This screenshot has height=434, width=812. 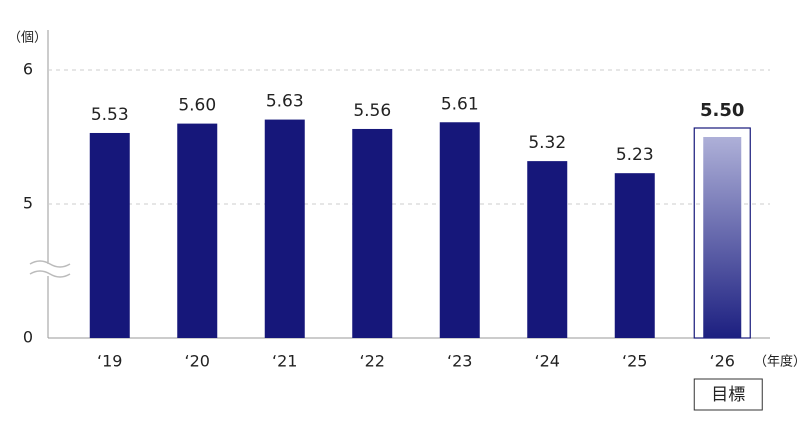 What do you see at coordinates (28, 337) in the screenshot?
I see `y-tick-label: 0` at bounding box center [28, 337].